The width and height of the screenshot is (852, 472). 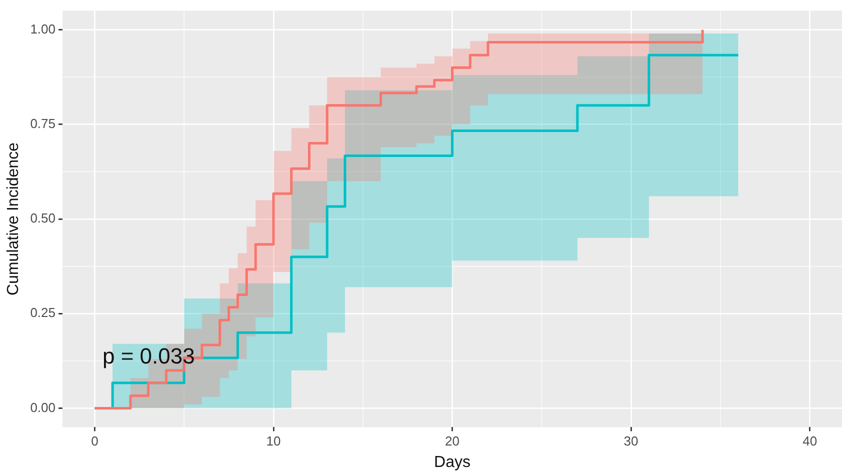 What do you see at coordinates (43, 123) in the screenshot?
I see `y-tick-label: 0.75` at bounding box center [43, 123].